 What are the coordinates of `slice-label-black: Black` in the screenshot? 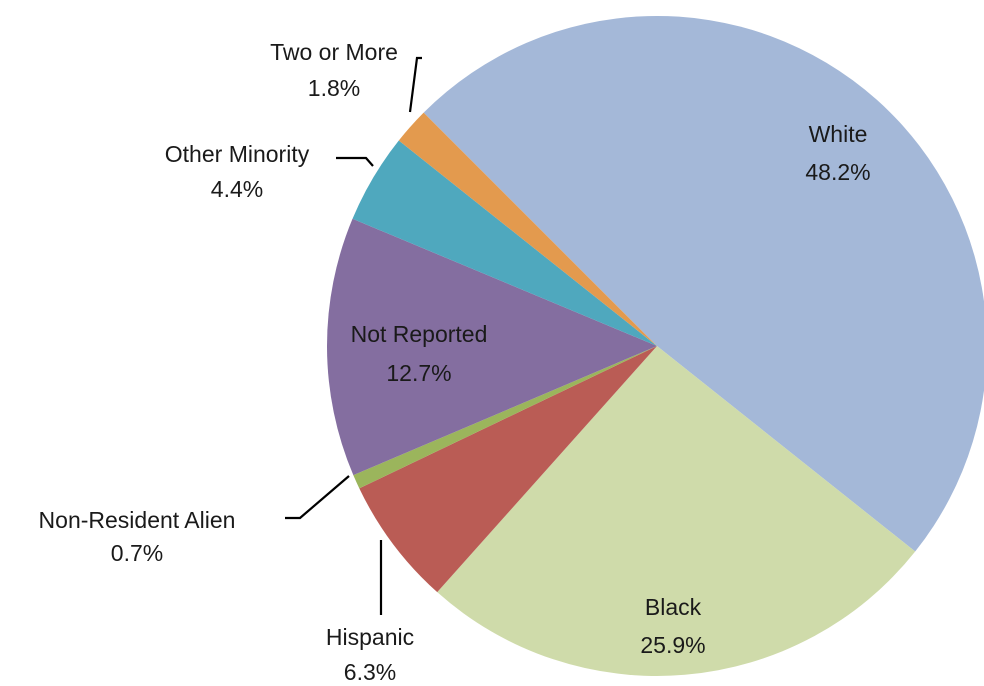 It's located at (673, 607).